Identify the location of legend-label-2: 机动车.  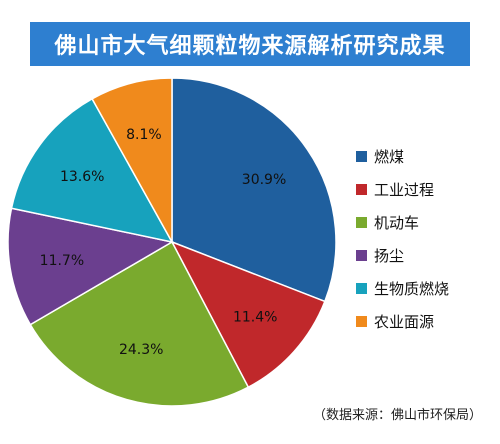
(396, 223).